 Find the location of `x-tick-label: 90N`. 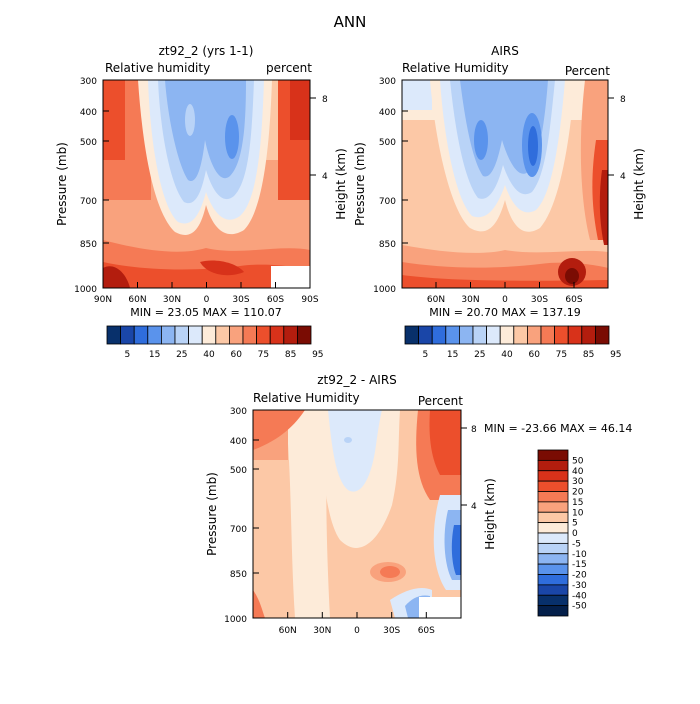

x-tick-label: 90N is located at coordinates (103, 300).